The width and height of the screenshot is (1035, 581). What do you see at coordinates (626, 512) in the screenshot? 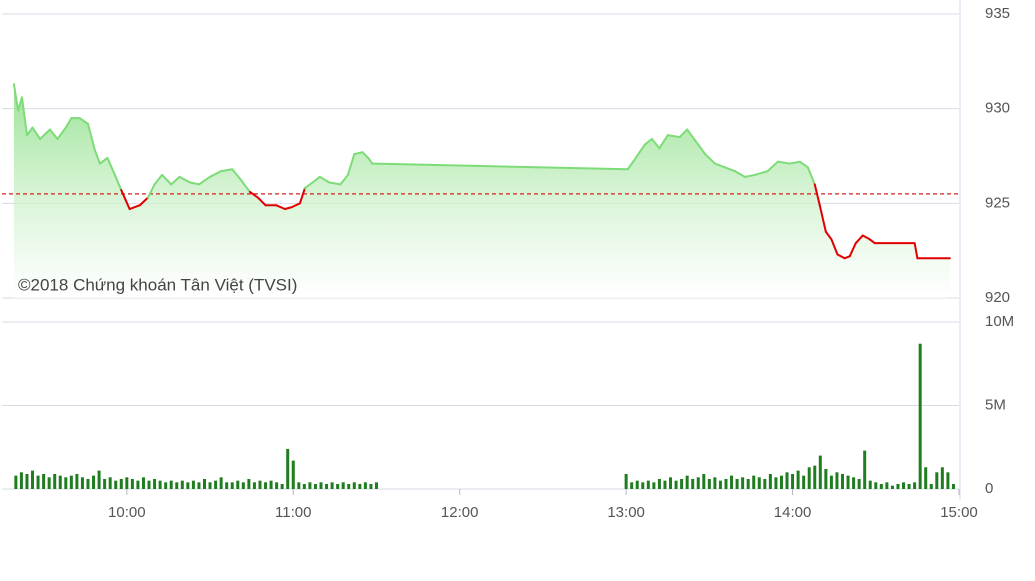
I see `x-tick-label: 13:00` at bounding box center [626, 512].